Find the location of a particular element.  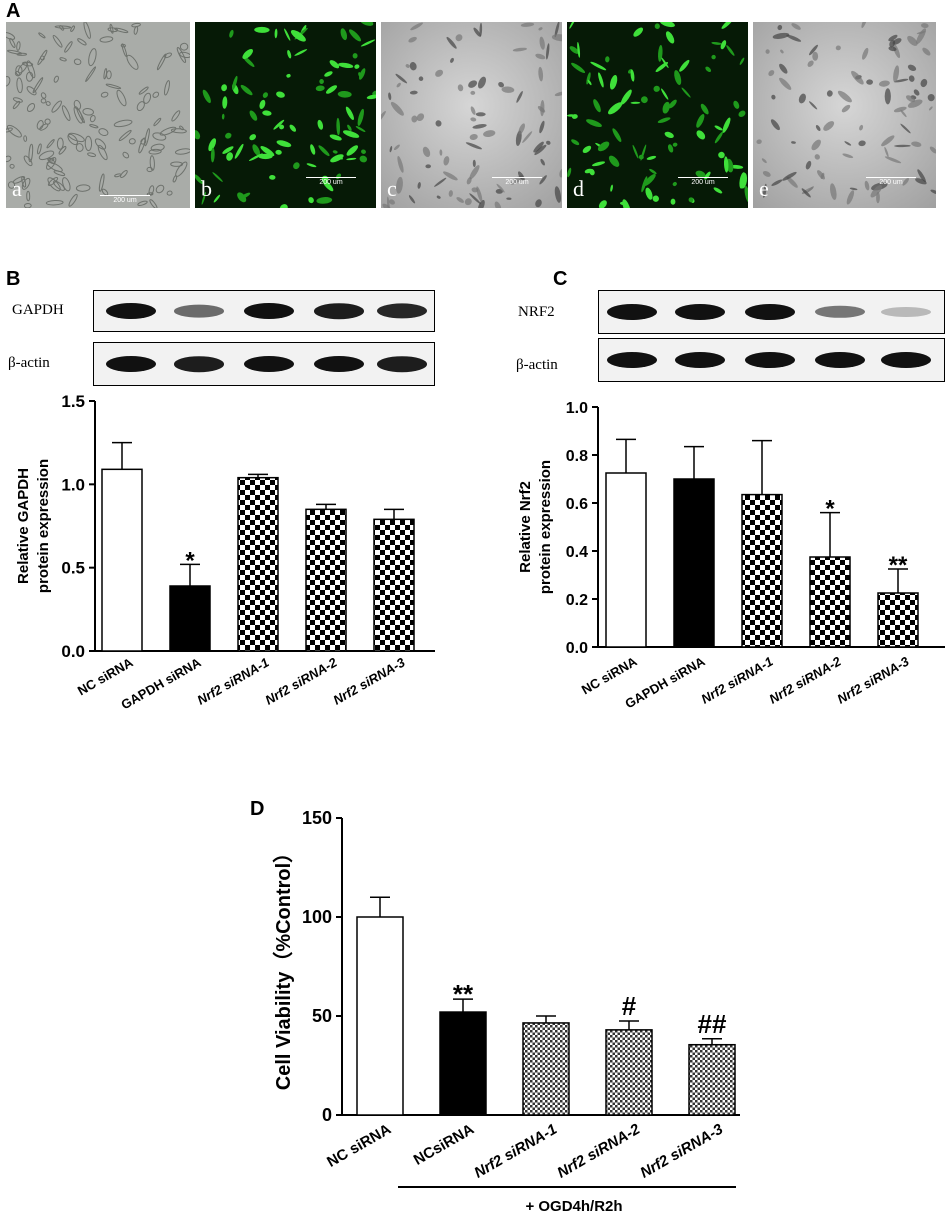

micrograph-b: b 200 um is located at coordinates (285, 115).